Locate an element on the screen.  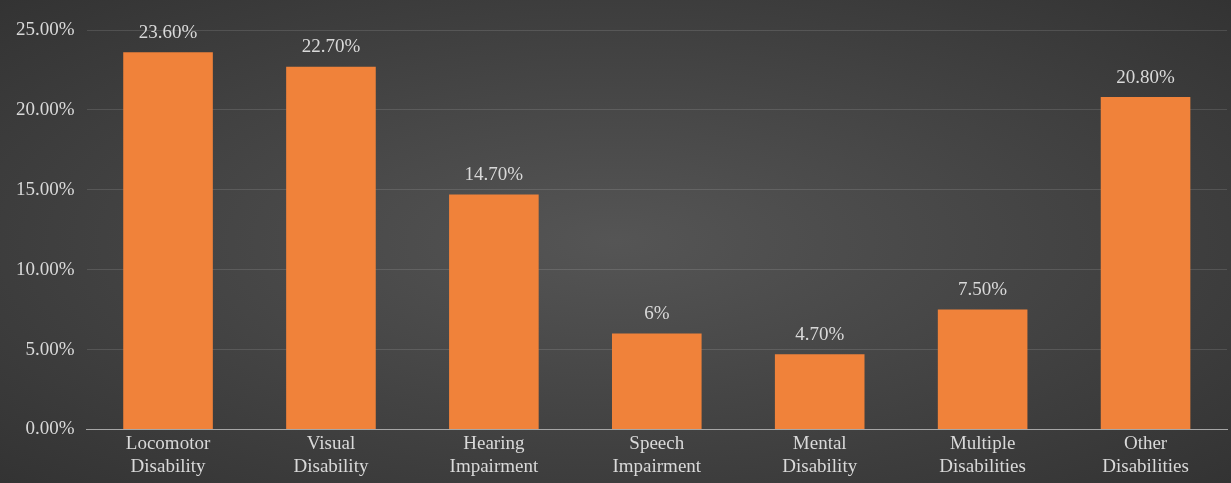
data-label: 7.50% is located at coordinates (983, 289).